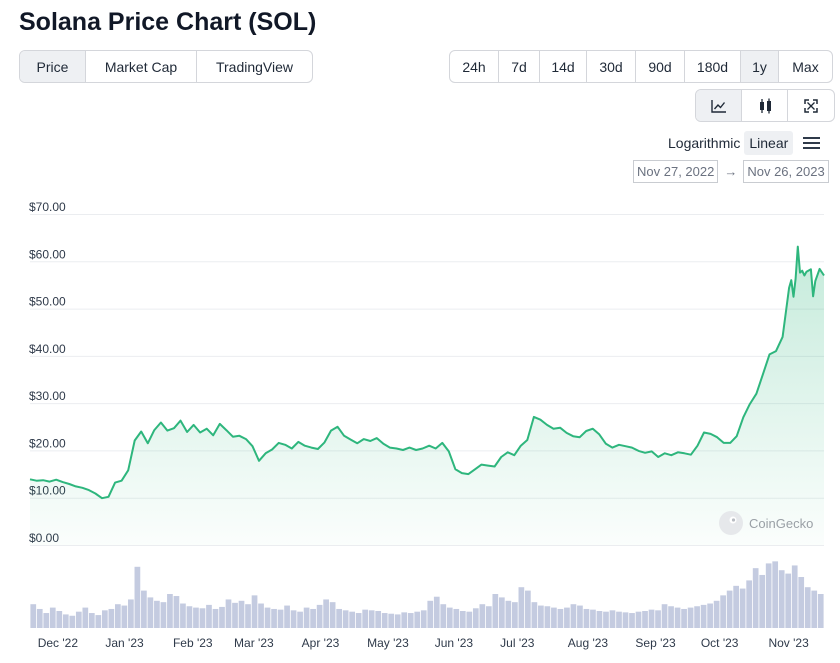 Image resolution: width=840 pixels, height=663 pixels. I want to click on candlestick-button, so click(765, 105).